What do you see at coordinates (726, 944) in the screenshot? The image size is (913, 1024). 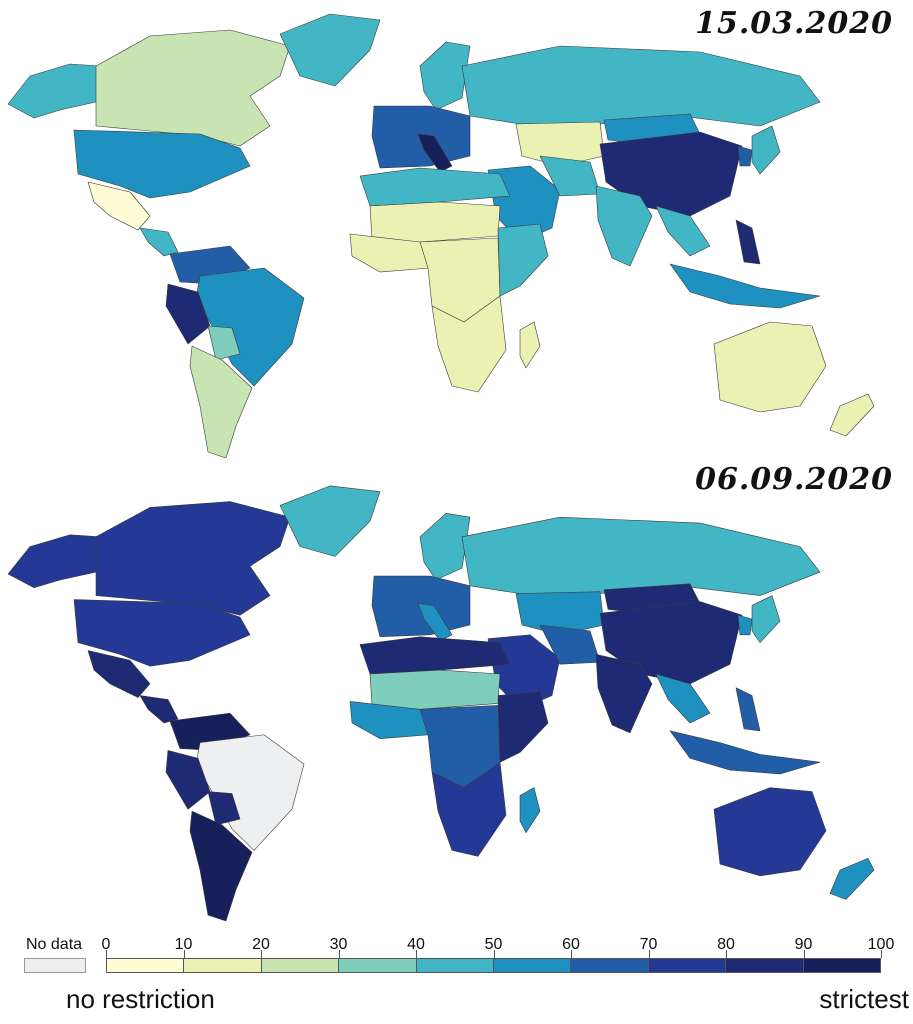 I see `colorbar-tick-label: 80` at bounding box center [726, 944].